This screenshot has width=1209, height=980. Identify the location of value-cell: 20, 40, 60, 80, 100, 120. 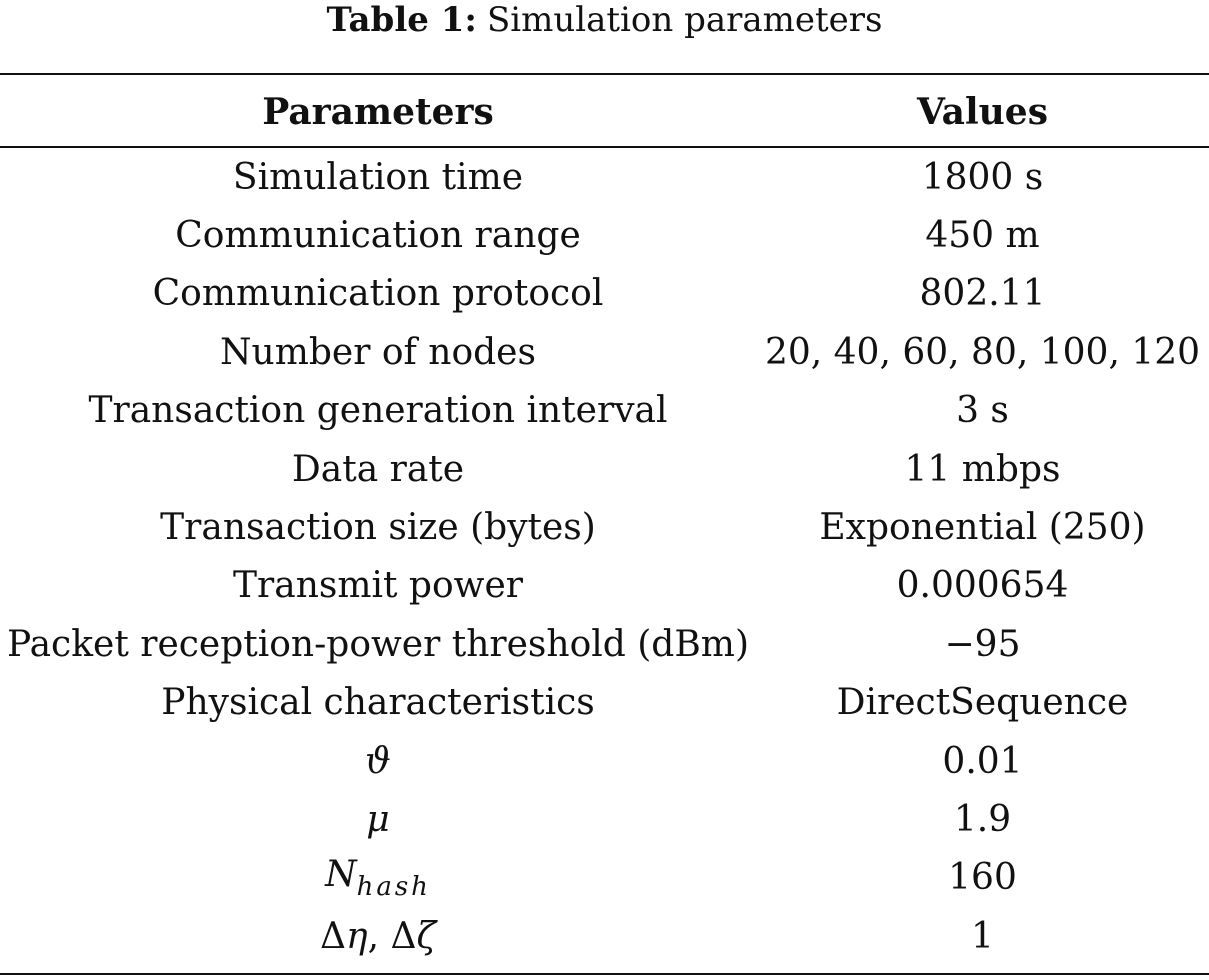
(982, 352).